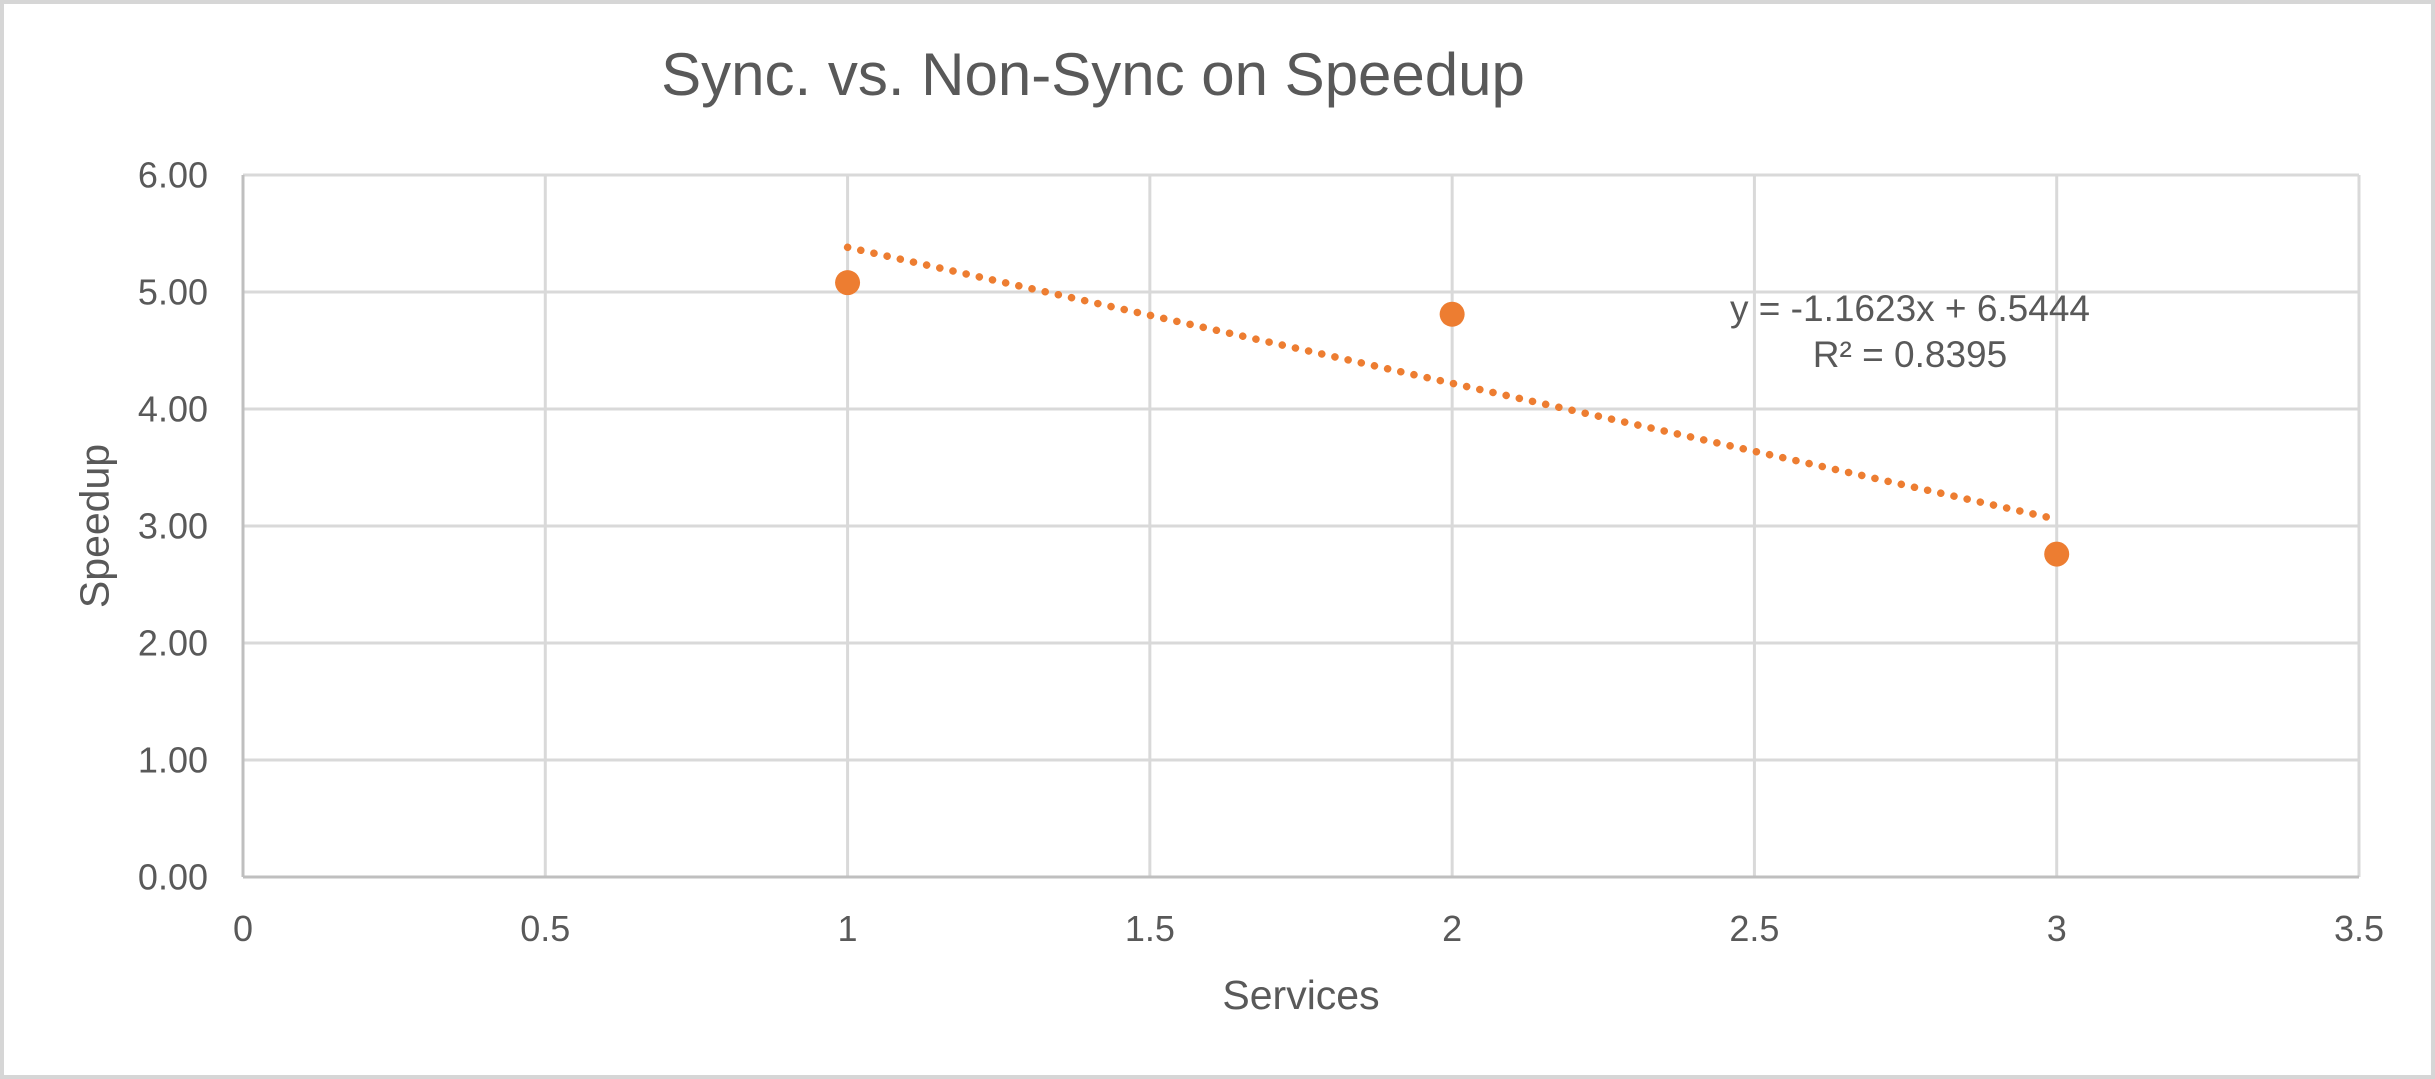 This screenshot has width=2435, height=1079. What do you see at coordinates (2057, 928) in the screenshot?
I see `x-tick-label: 3` at bounding box center [2057, 928].